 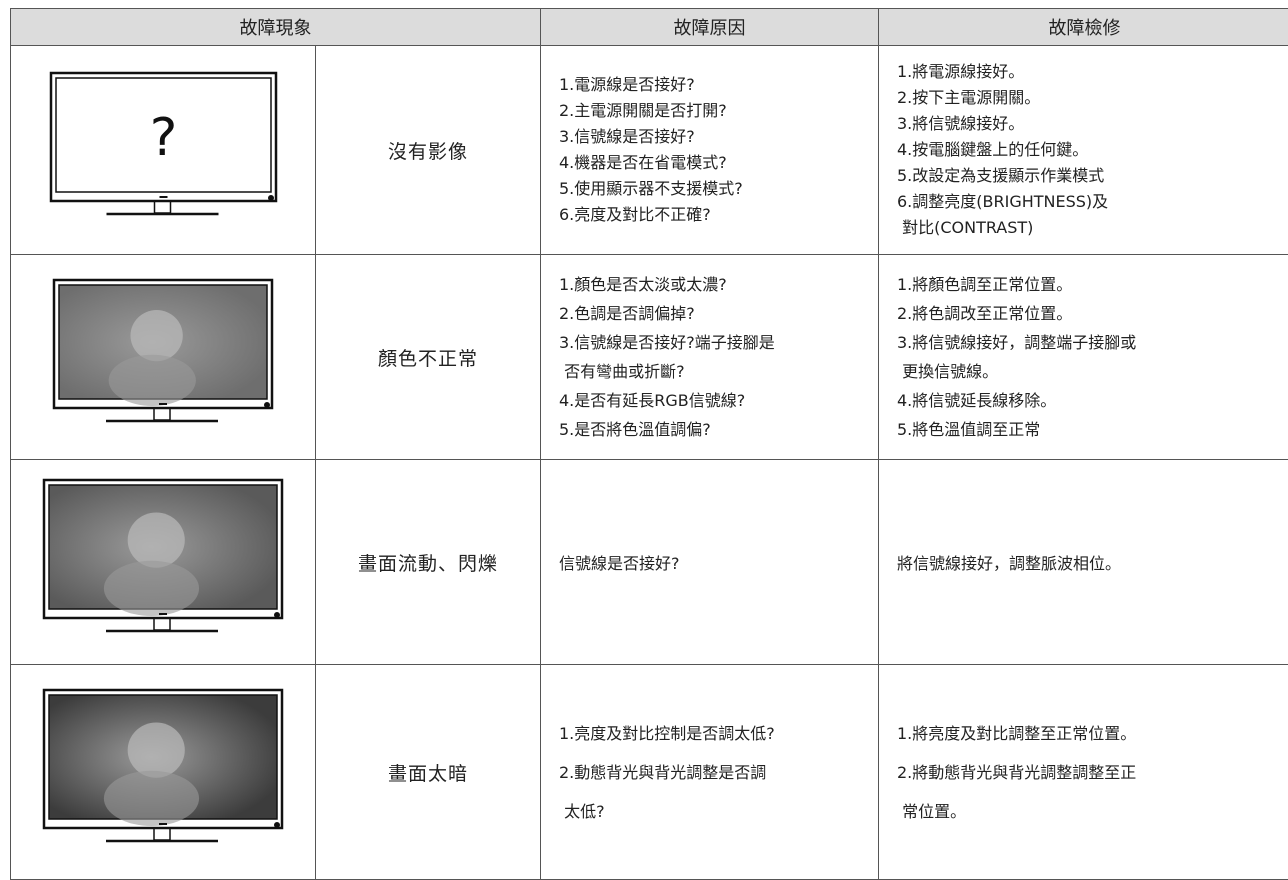 I want to click on text-line: 5.將色溫值調至正常, so click(x=969, y=429).